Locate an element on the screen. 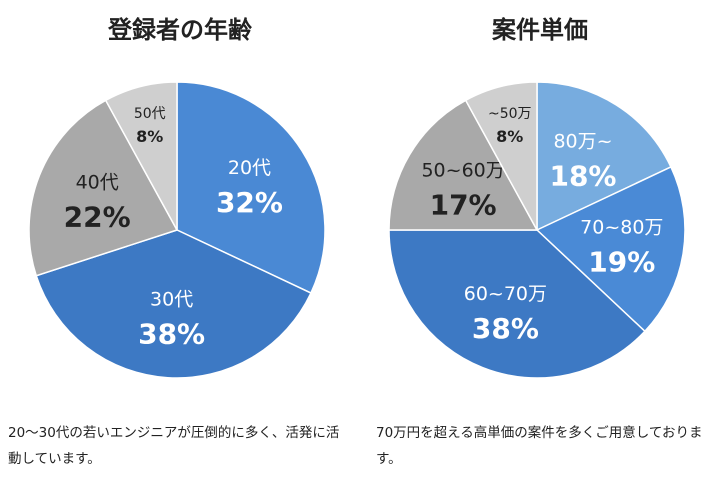 This screenshot has height=504, width=720. age-caption: 20〜30代の若いエンジニアが圧倒的に多く、活発に活動しています。 is located at coordinates (174, 446).